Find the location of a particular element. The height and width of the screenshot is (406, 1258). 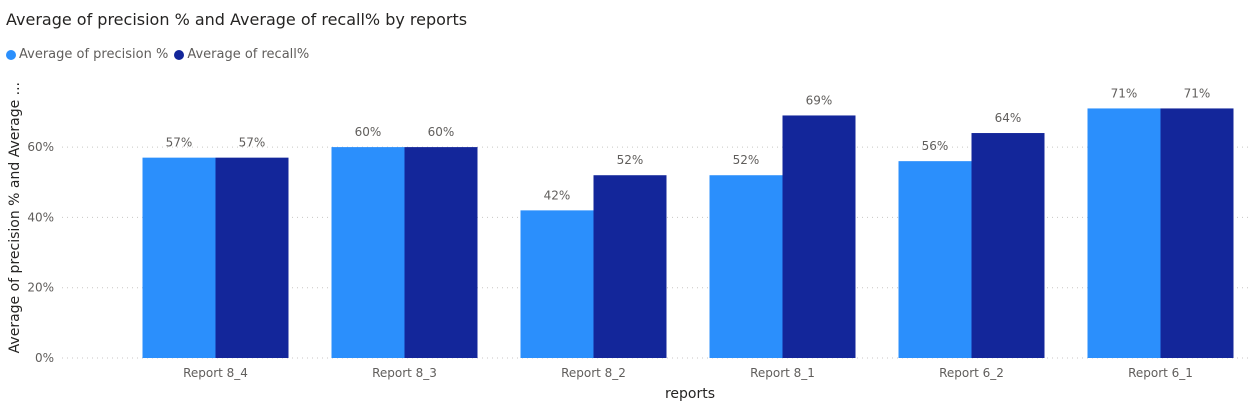

legend-item-precision: Average of precision % is located at coordinates (87, 54).